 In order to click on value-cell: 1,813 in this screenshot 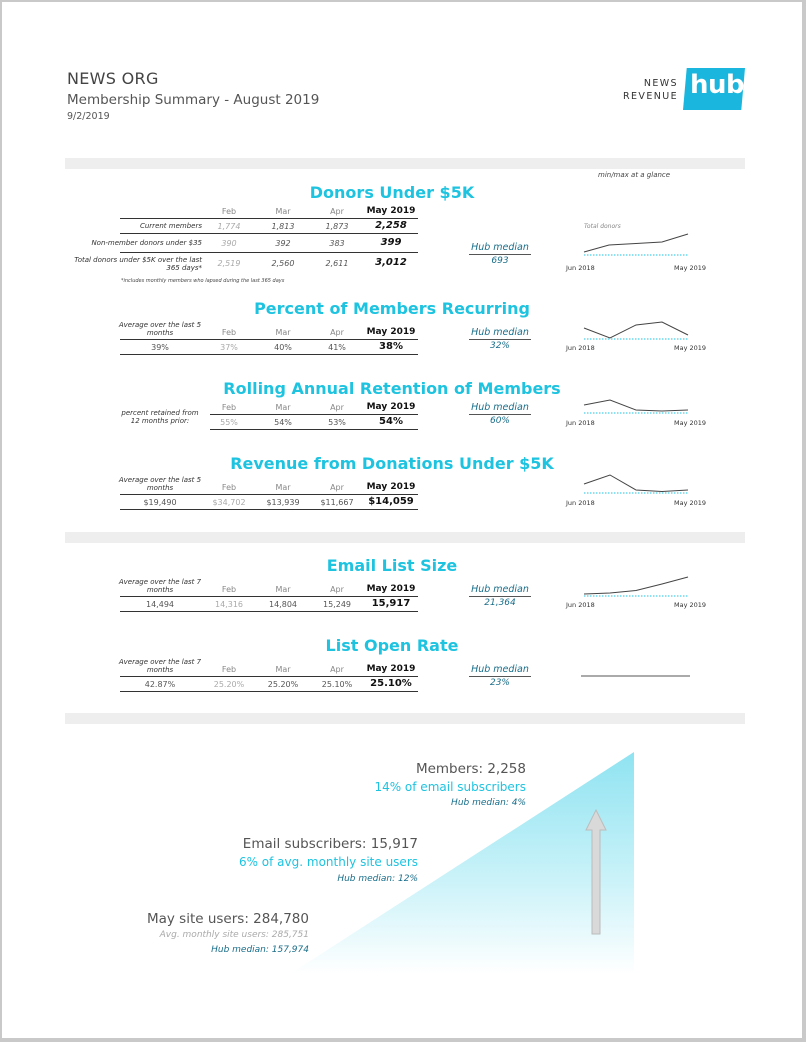, I will do `click(283, 226)`.